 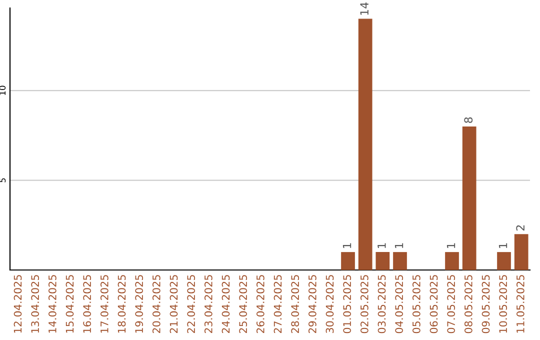 What do you see at coordinates (122, 304) in the screenshot?
I see `x-tick-label: 18.04.2025` at bounding box center [122, 304].